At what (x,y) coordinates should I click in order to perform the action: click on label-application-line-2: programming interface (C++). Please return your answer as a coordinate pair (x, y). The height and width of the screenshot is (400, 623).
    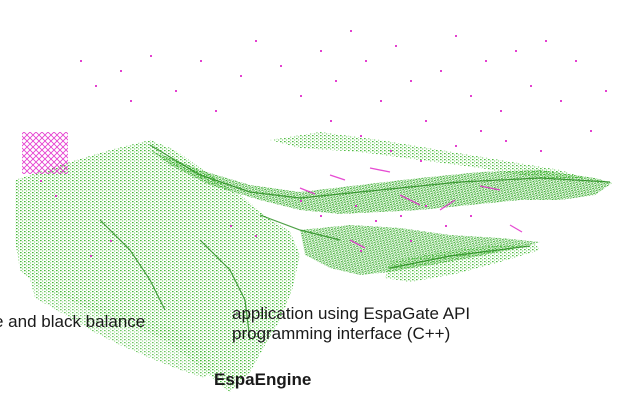
    Looking at the image, I should click on (341, 333).